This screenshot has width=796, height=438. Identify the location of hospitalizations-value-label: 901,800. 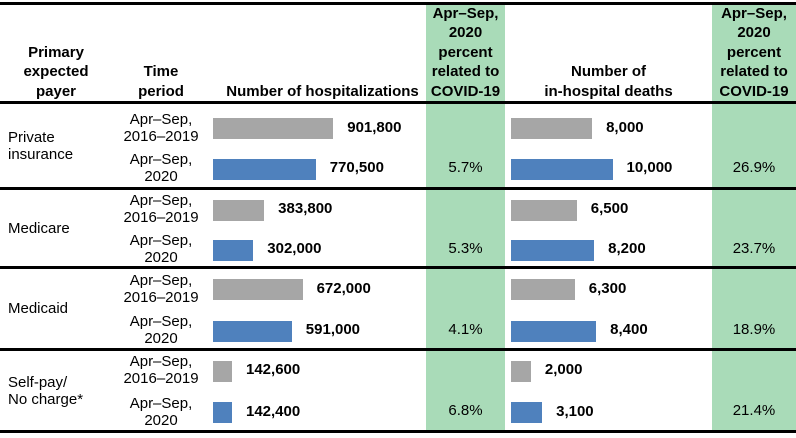
(374, 127).